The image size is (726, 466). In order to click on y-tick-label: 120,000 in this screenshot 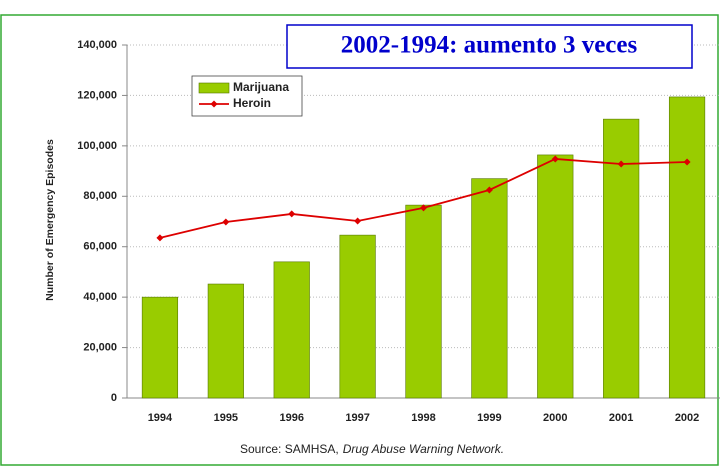, I will do `click(97, 95)`.